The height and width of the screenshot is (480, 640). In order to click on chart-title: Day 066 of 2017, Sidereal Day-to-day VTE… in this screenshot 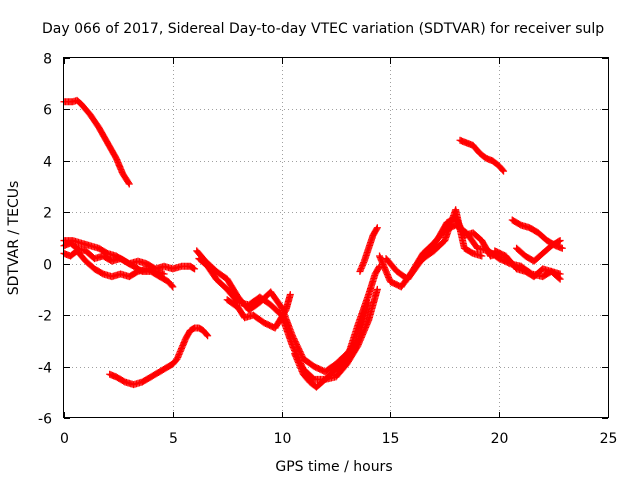, I will do `click(323, 29)`.